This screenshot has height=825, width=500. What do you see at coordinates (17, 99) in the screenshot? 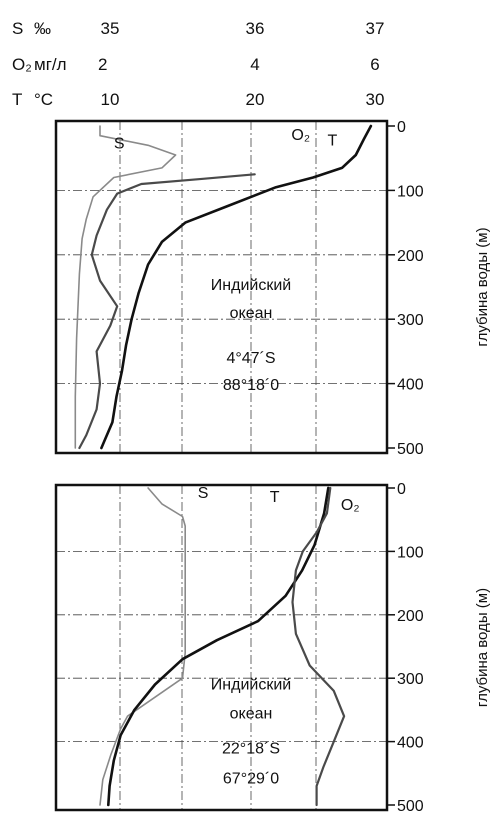
I see `scale-symbol: T` at bounding box center [17, 99].